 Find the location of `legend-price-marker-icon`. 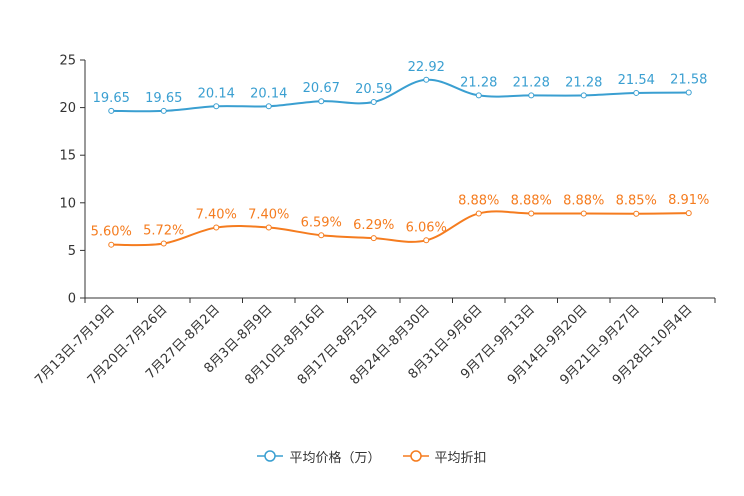

legend-price-marker-icon is located at coordinates (270, 456).